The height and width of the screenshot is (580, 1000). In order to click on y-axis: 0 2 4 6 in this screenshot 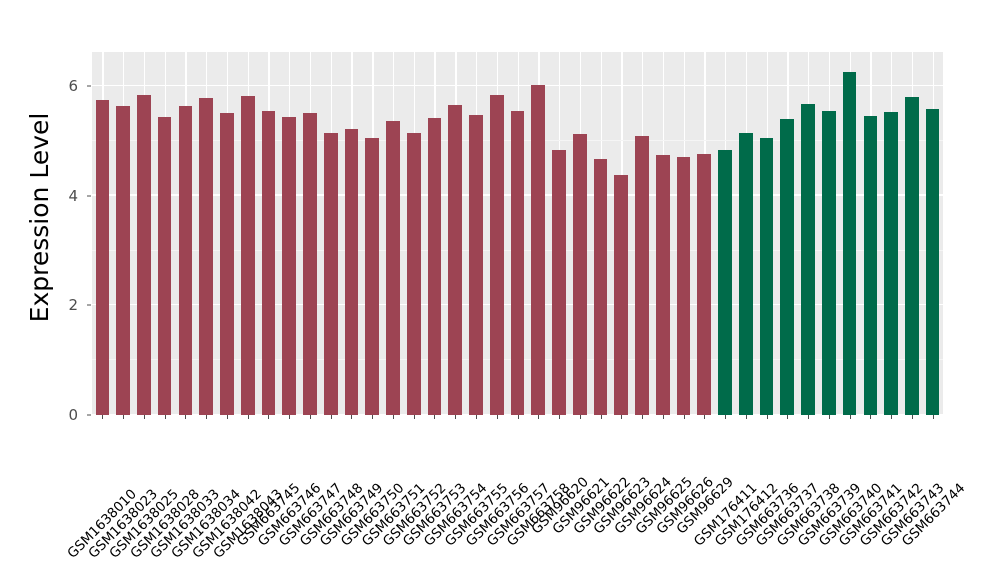, I will do `click(46, 290)`.